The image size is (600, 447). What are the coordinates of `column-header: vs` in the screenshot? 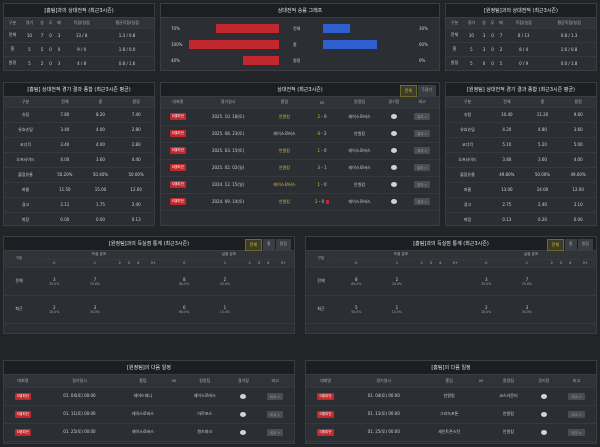 It's located at (173, 381).